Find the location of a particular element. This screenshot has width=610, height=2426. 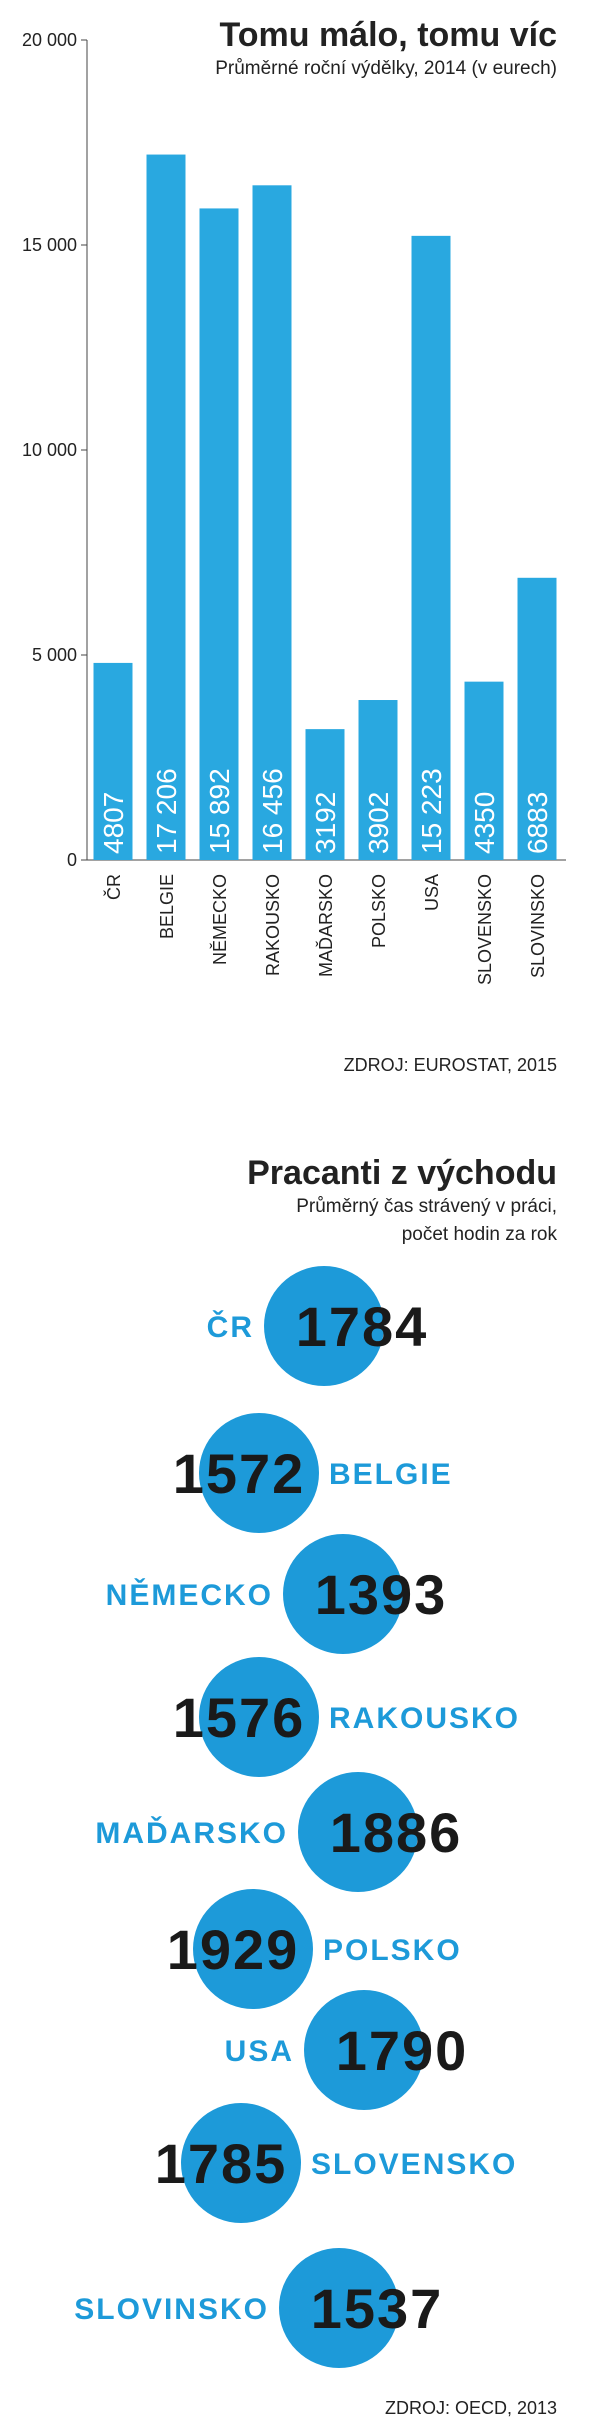

category-label: POLSKO is located at coordinates (392, 1950).